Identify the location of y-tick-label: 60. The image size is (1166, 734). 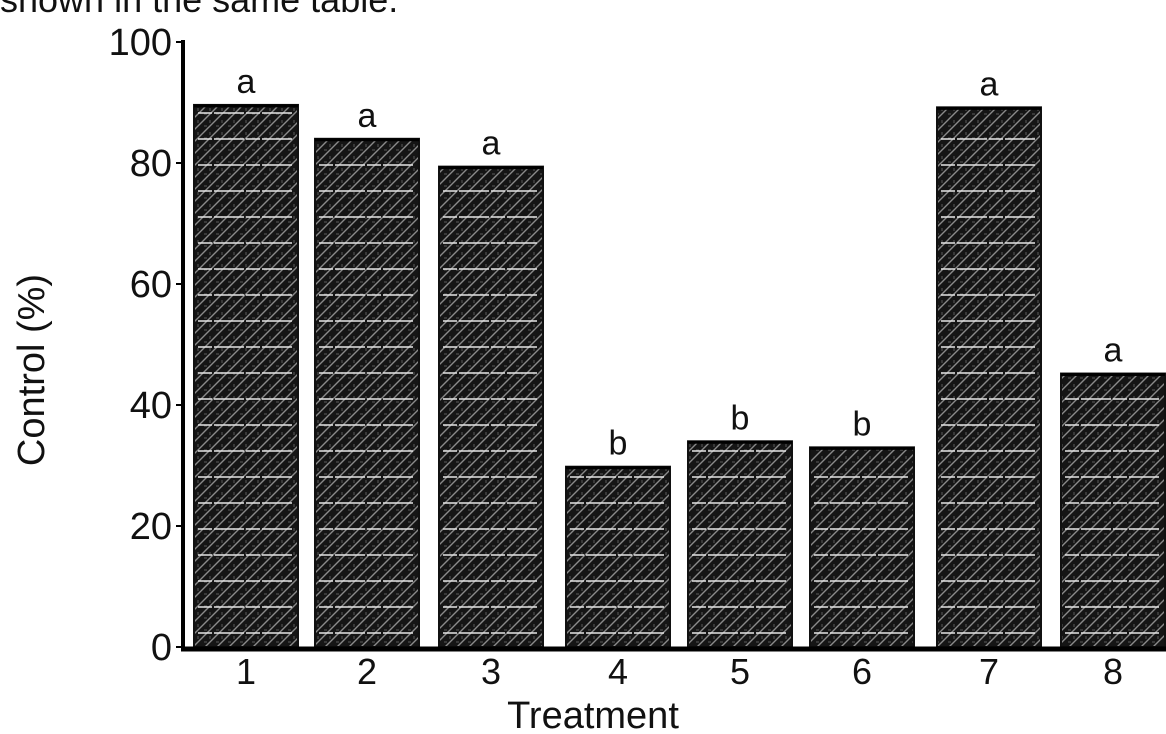
(151, 285).